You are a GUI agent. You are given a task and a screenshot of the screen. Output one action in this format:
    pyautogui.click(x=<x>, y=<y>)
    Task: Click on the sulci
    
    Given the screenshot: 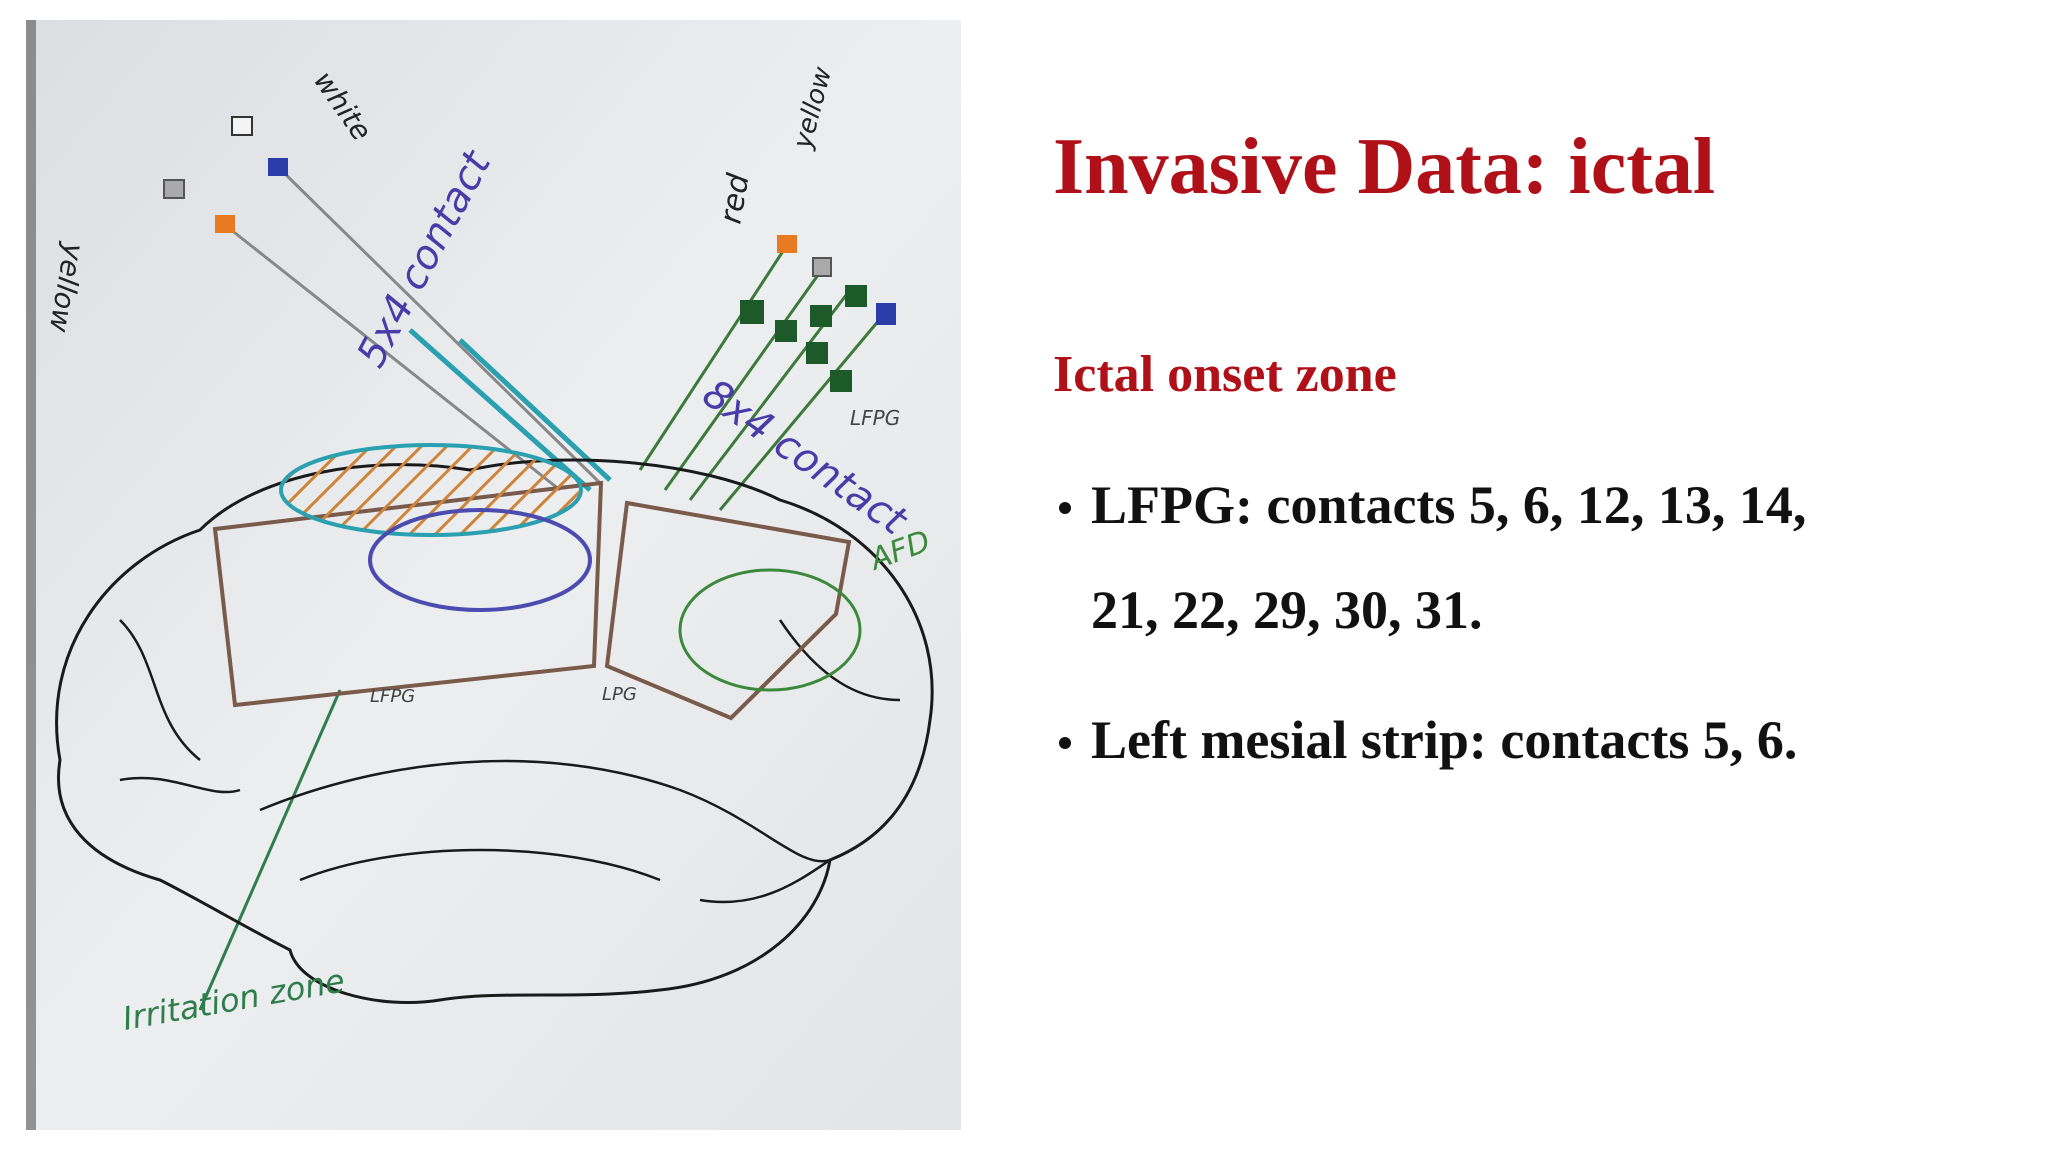 What is the action you would take?
    pyautogui.click(x=510, y=761)
    